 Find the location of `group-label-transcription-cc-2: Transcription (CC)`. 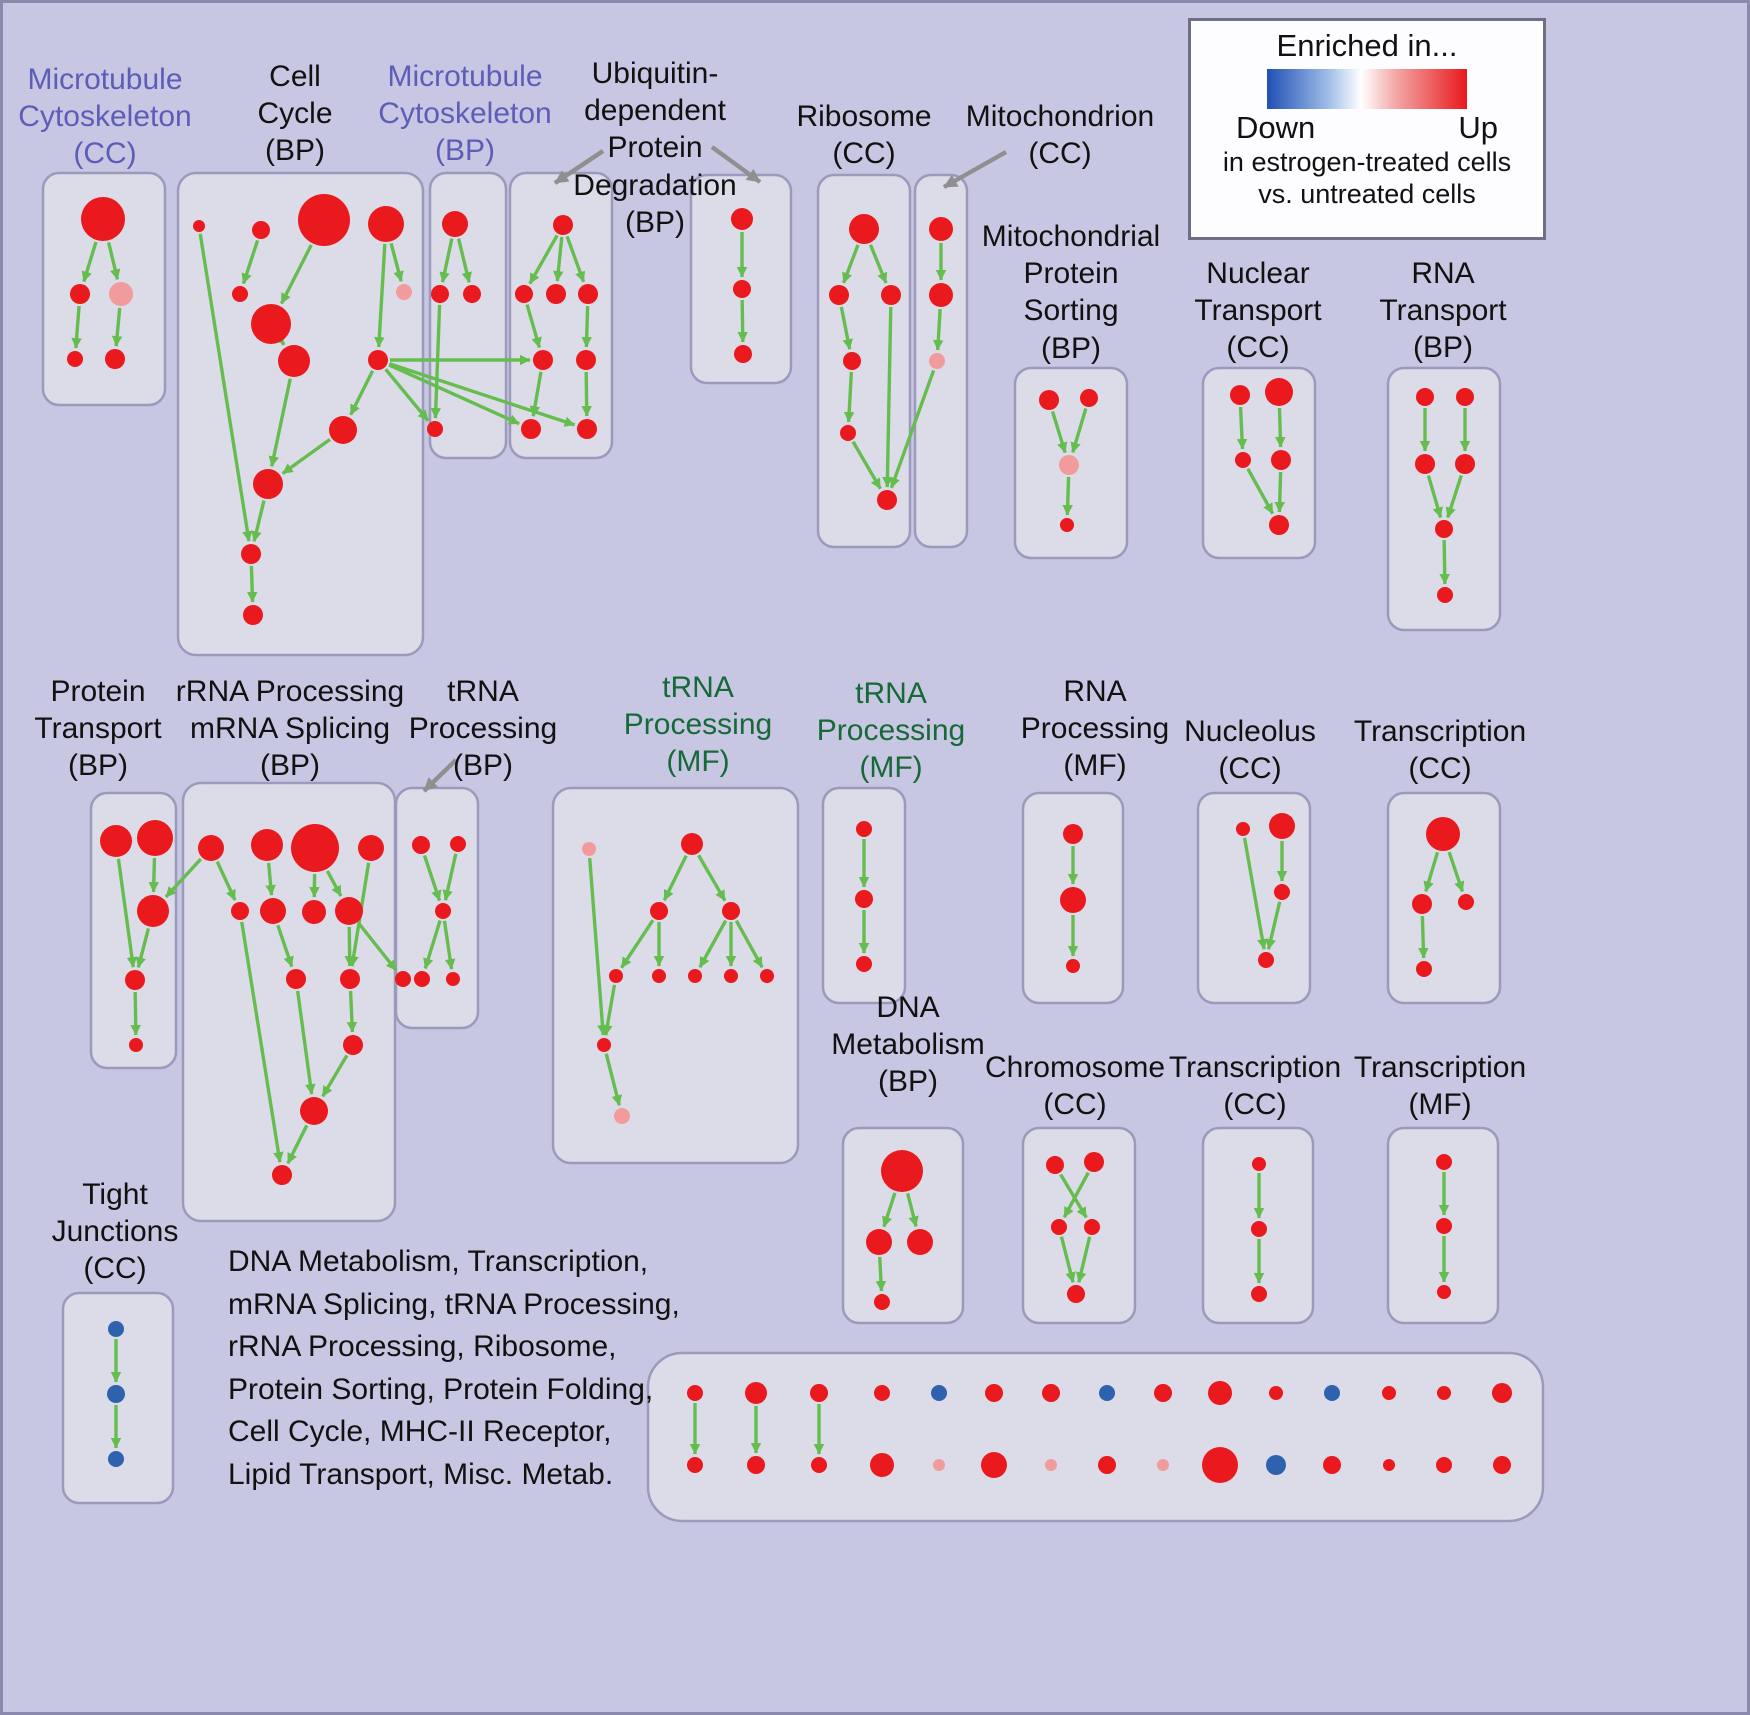

group-label-transcription-cc-2: Transcription (CC) is located at coordinates (1255, 1086).